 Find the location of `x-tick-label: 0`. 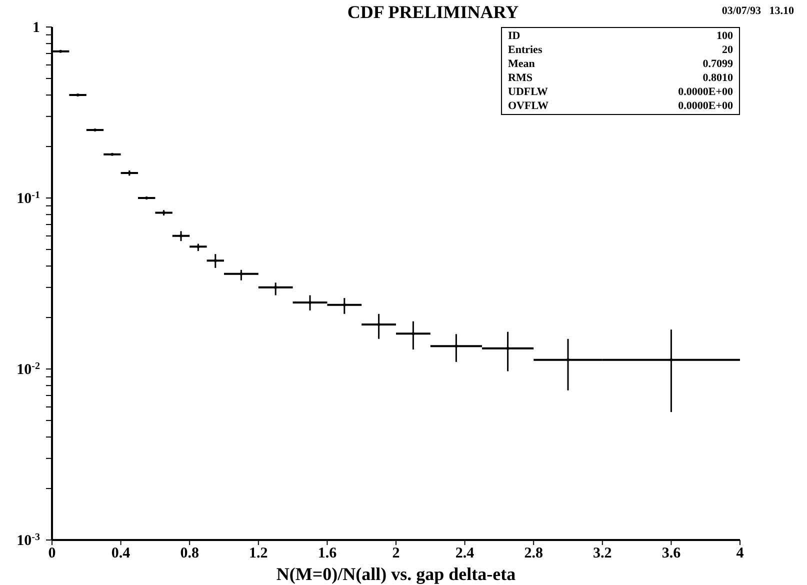

x-tick-label: 0 is located at coordinates (52, 554).